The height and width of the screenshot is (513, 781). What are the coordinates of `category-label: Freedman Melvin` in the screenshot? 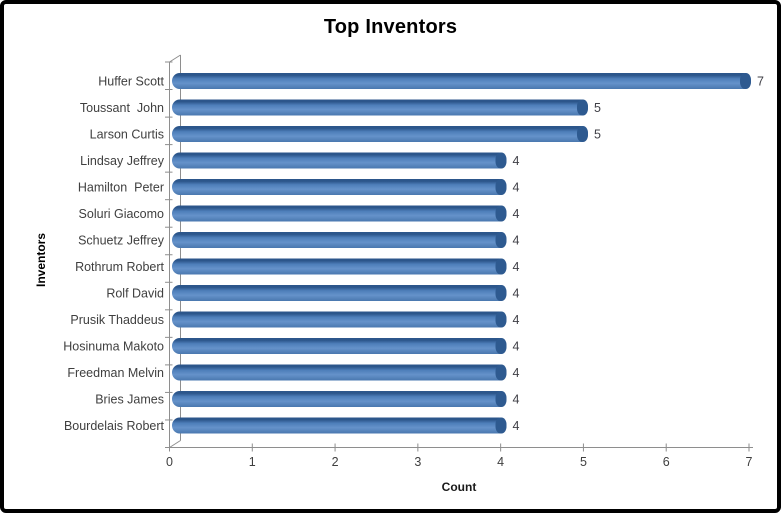 It's located at (115, 373).